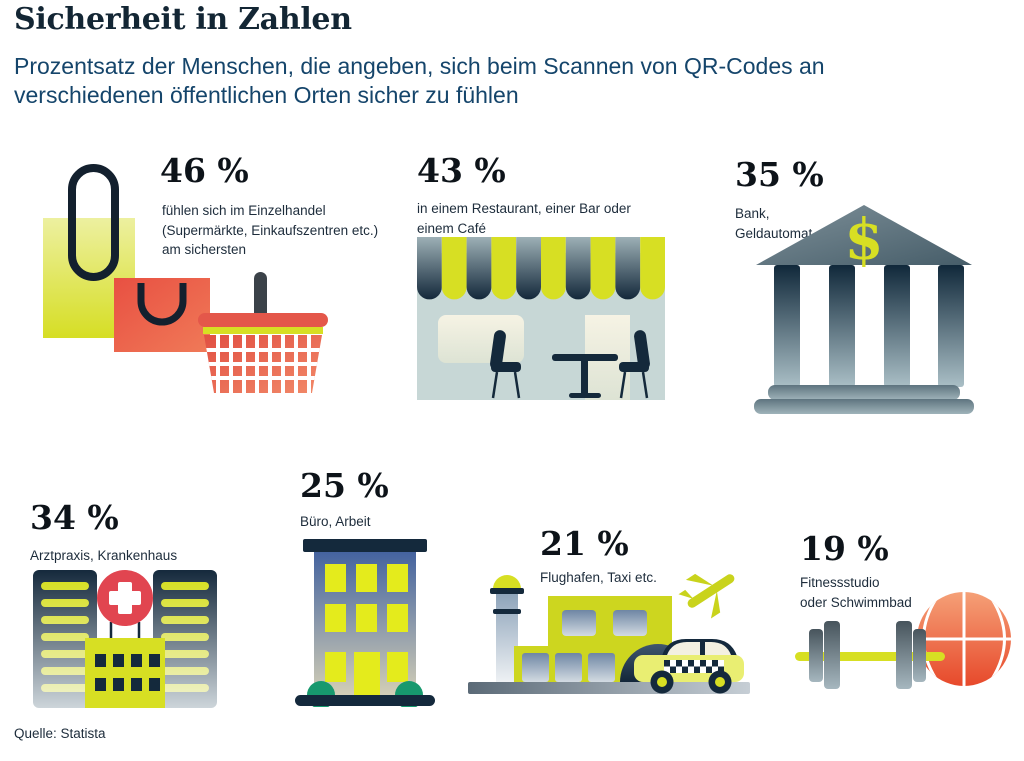  What do you see at coordinates (344, 485) in the screenshot?
I see `stat-value-office: 25 %` at bounding box center [344, 485].